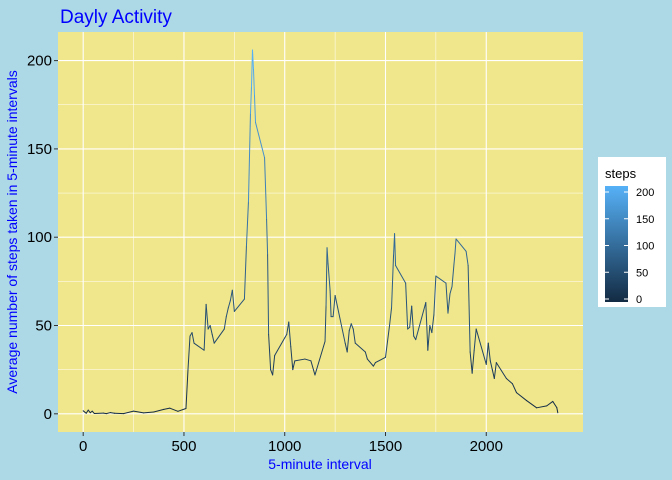  I want to click on legend-tick-label: 50, so click(642, 273).